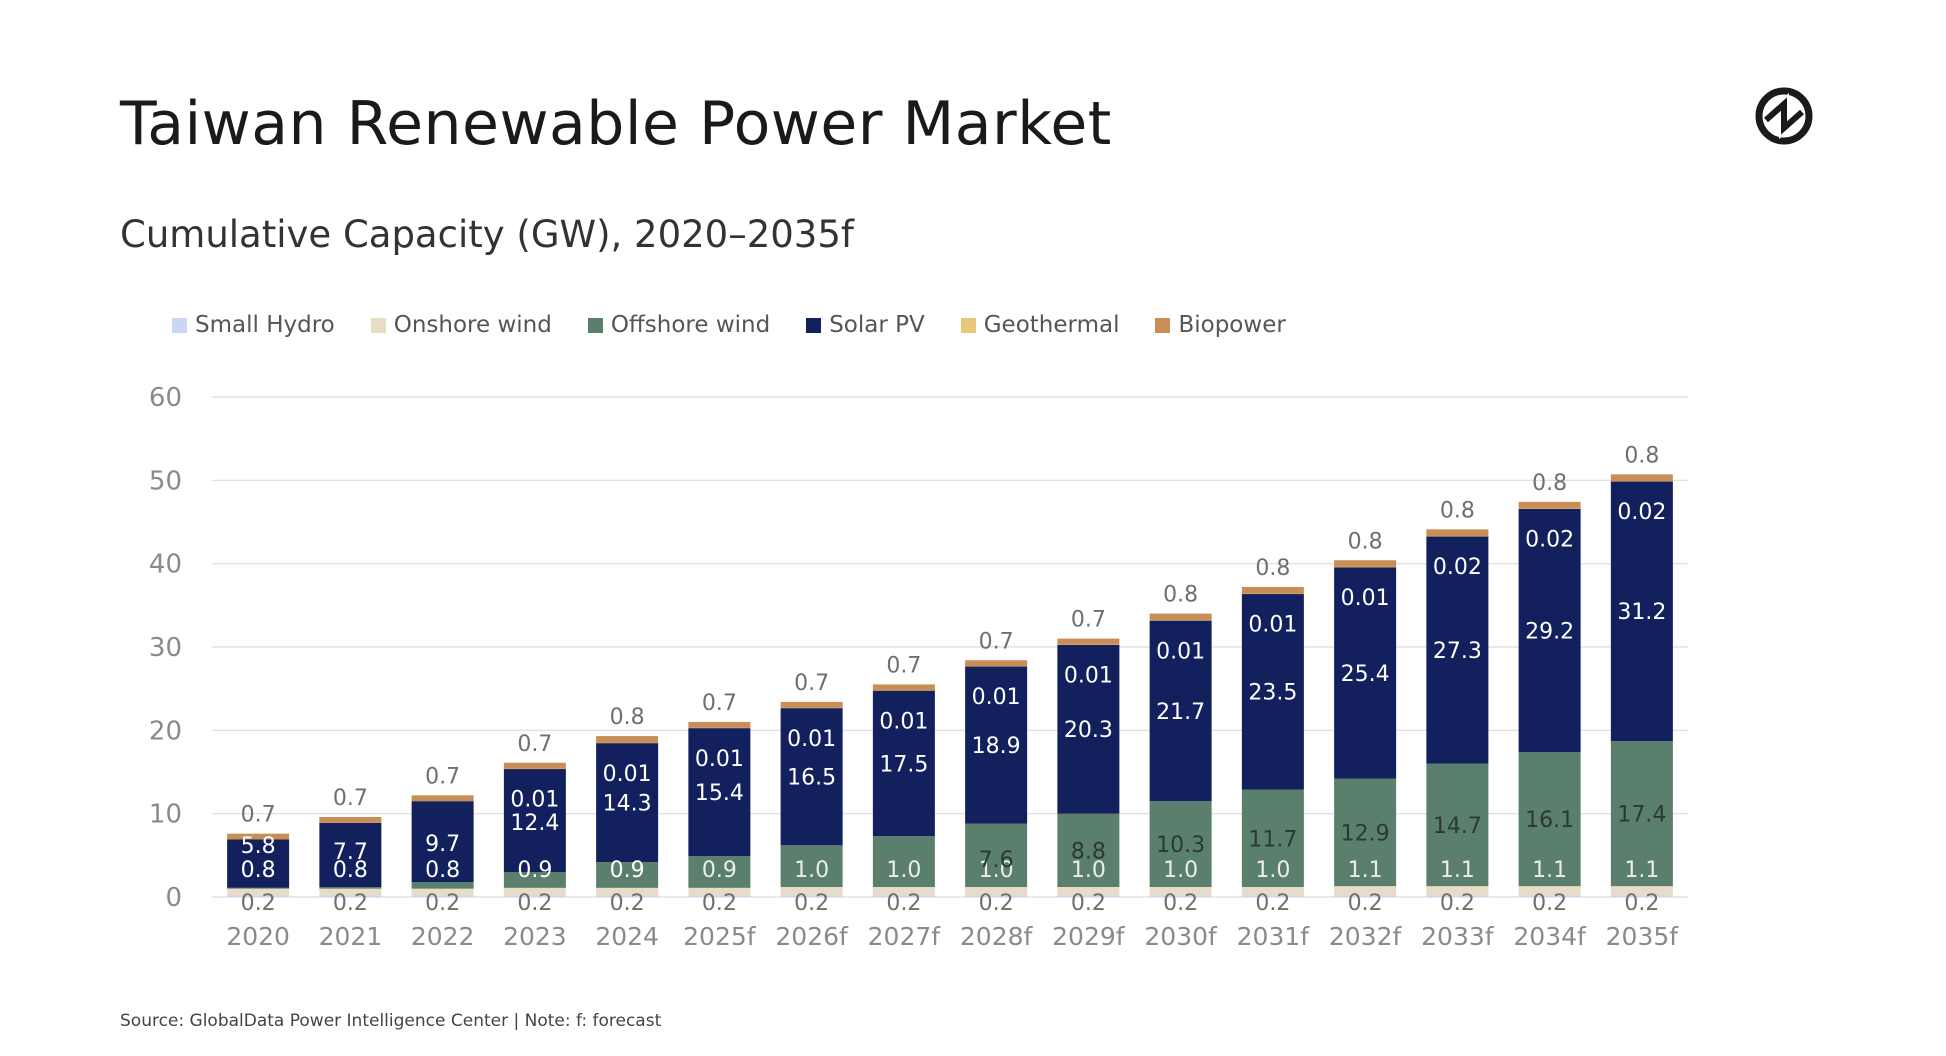  What do you see at coordinates (905, 936) in the screenshot?
I see `x-tick-label: 2027f` at bounding box center [905, 936].